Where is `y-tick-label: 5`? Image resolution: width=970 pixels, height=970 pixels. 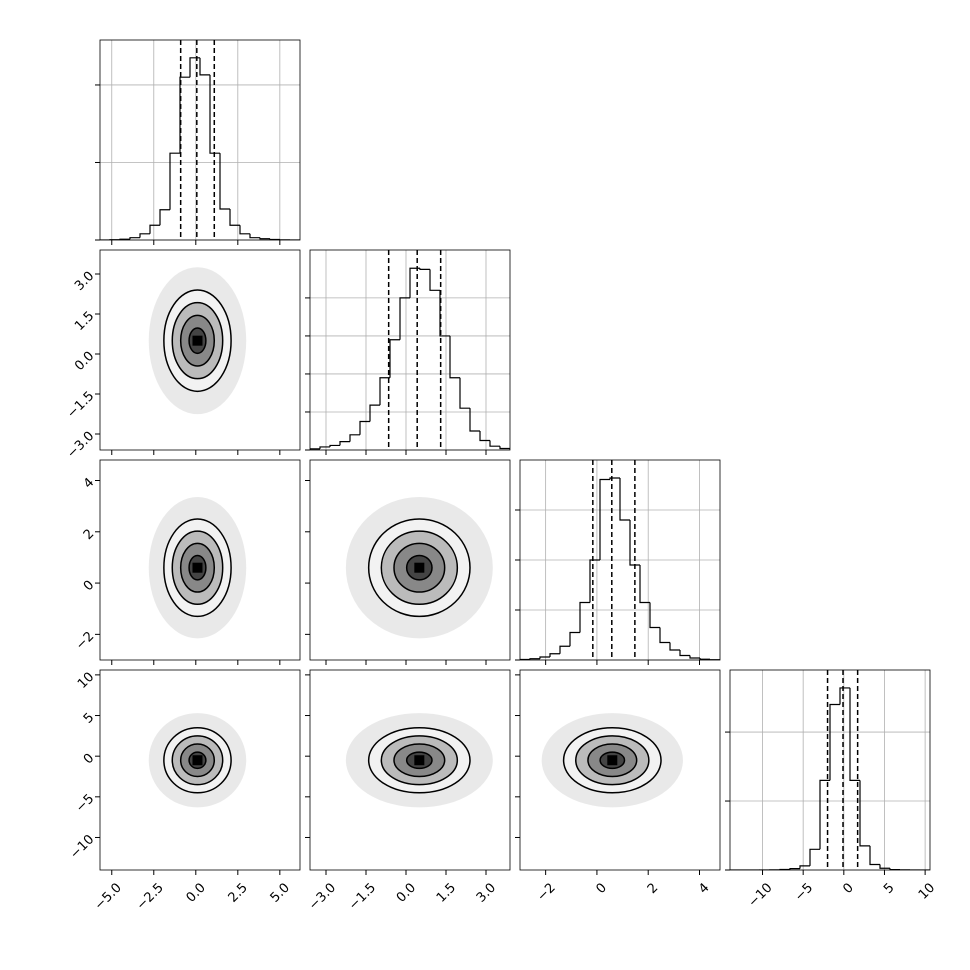
y-tick-label: 5 is located at coordinates (89, 718).